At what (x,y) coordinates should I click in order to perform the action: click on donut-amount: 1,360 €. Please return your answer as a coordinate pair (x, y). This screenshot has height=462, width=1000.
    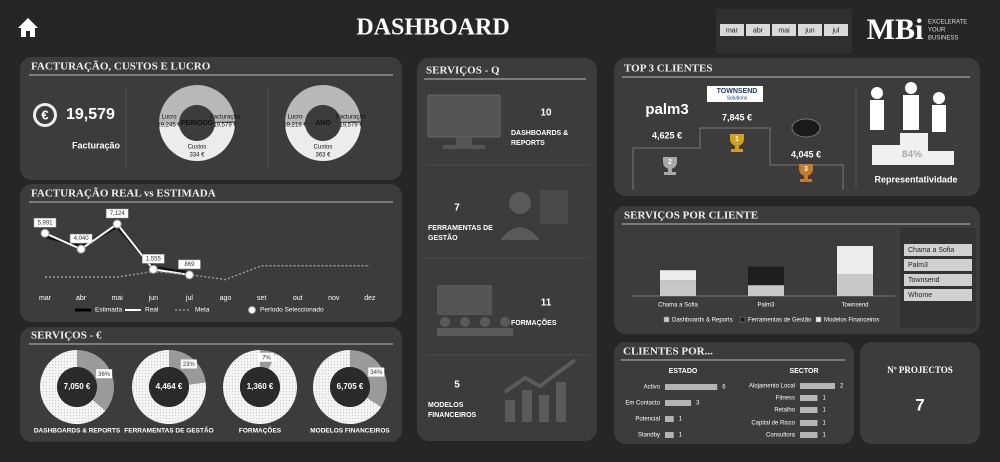
    Looking at the image, I should click on (260, 386).